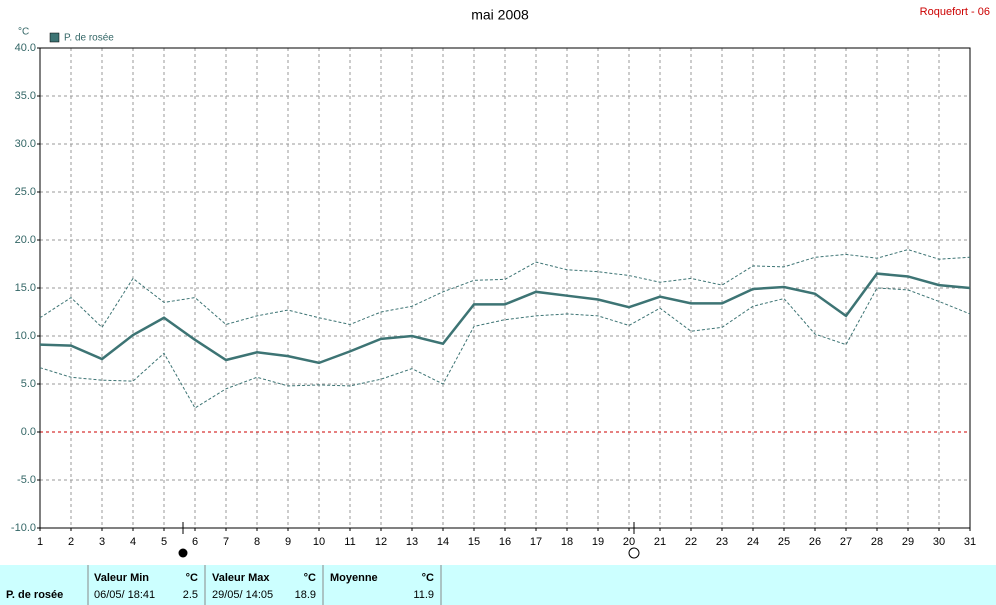 Image resolution: width=996 pixels, height=605 pixels. I want to click on x-tick-label: 23, so click(722, 542).